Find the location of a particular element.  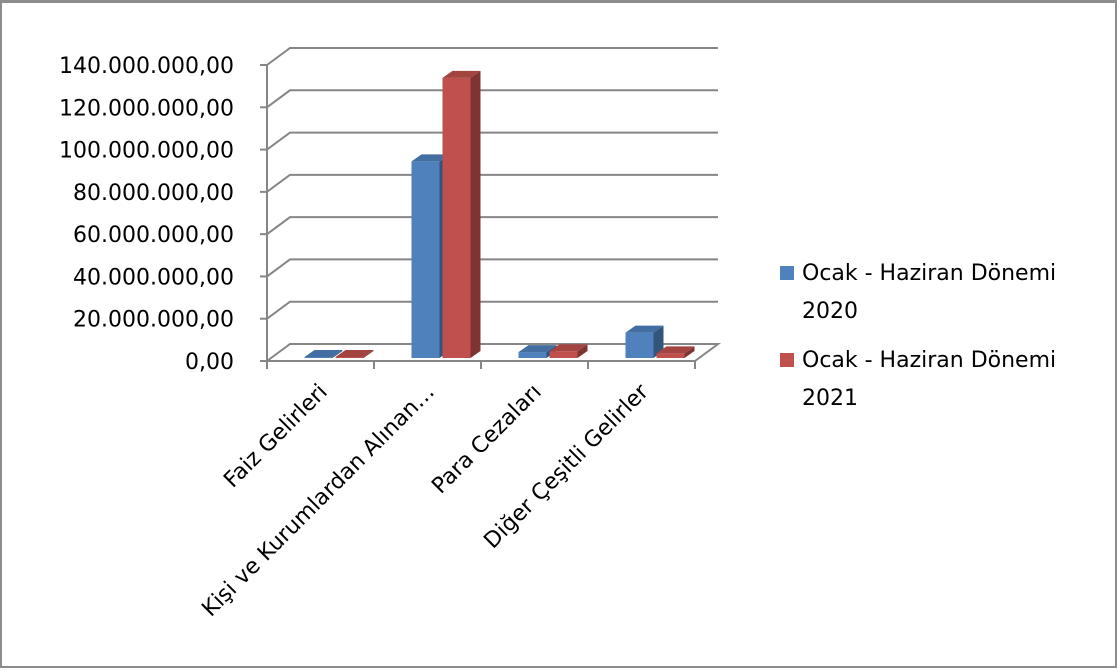

y-tick-label: 60.000.000,00 is located at coordinates (153, 235).